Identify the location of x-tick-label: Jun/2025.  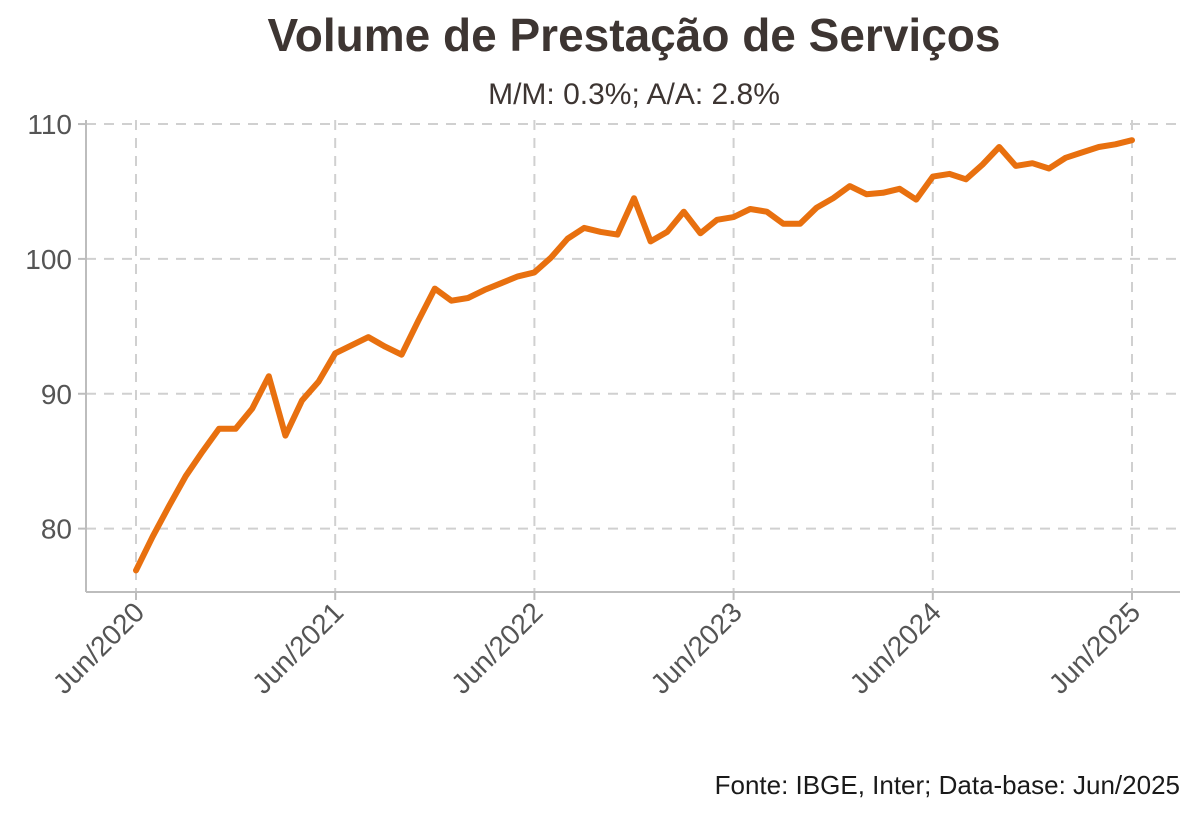
(1094, 647).